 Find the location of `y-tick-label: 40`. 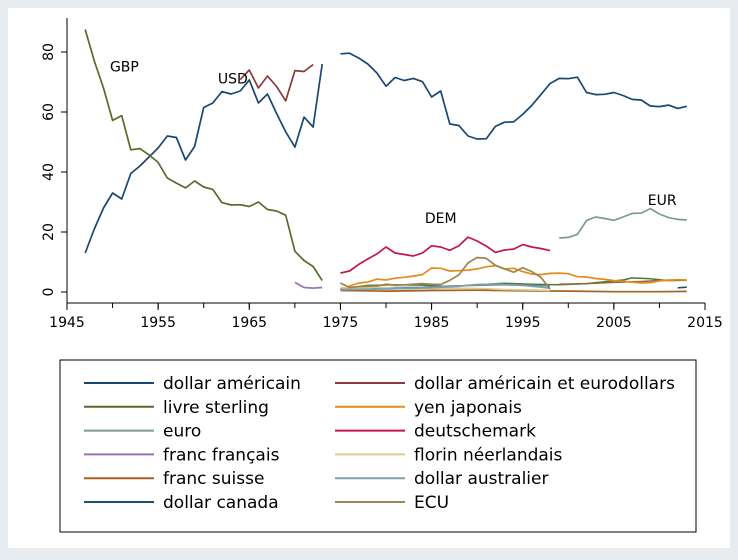

y-tick-label: 40 is located at coordinates (49, 172).